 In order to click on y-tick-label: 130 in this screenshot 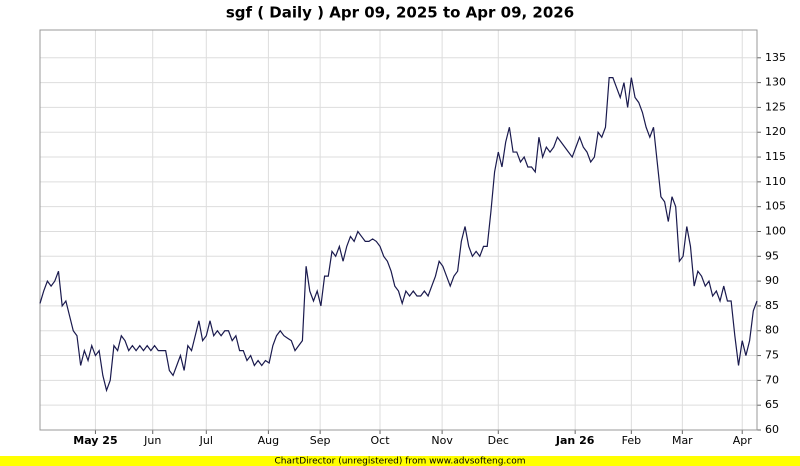, I will do `click(775, 82)`.